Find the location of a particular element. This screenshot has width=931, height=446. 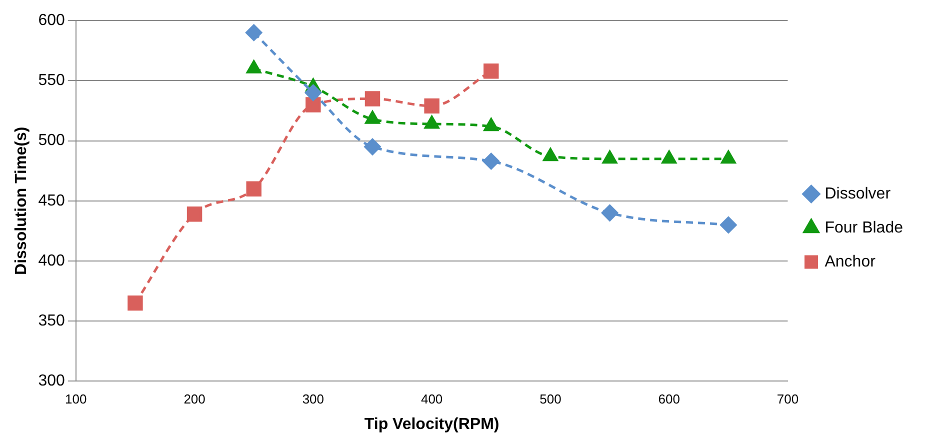

y-axis-title: Dissolution Time(s) is located at coordinates (21, 200).